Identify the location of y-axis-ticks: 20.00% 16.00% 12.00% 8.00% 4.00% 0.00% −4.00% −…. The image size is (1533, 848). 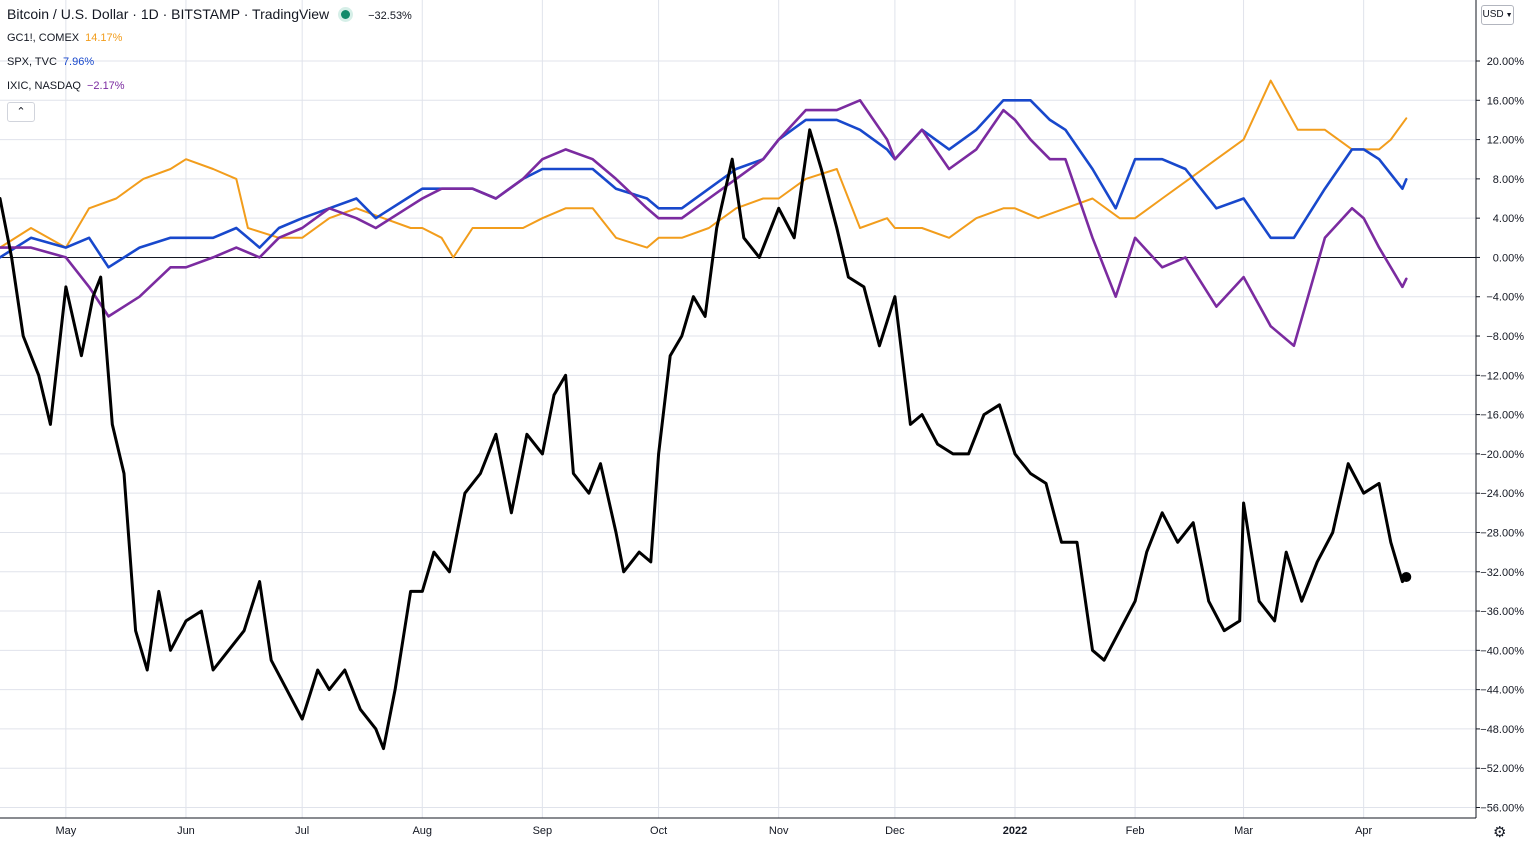
(1500, 435).